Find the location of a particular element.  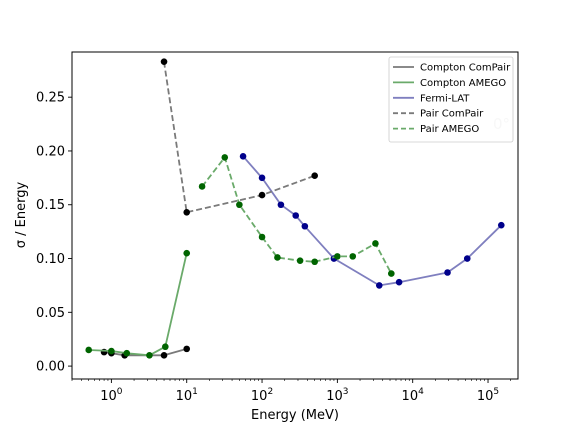

x-tick-exponent: 2 is located at coordinates (270, 392).